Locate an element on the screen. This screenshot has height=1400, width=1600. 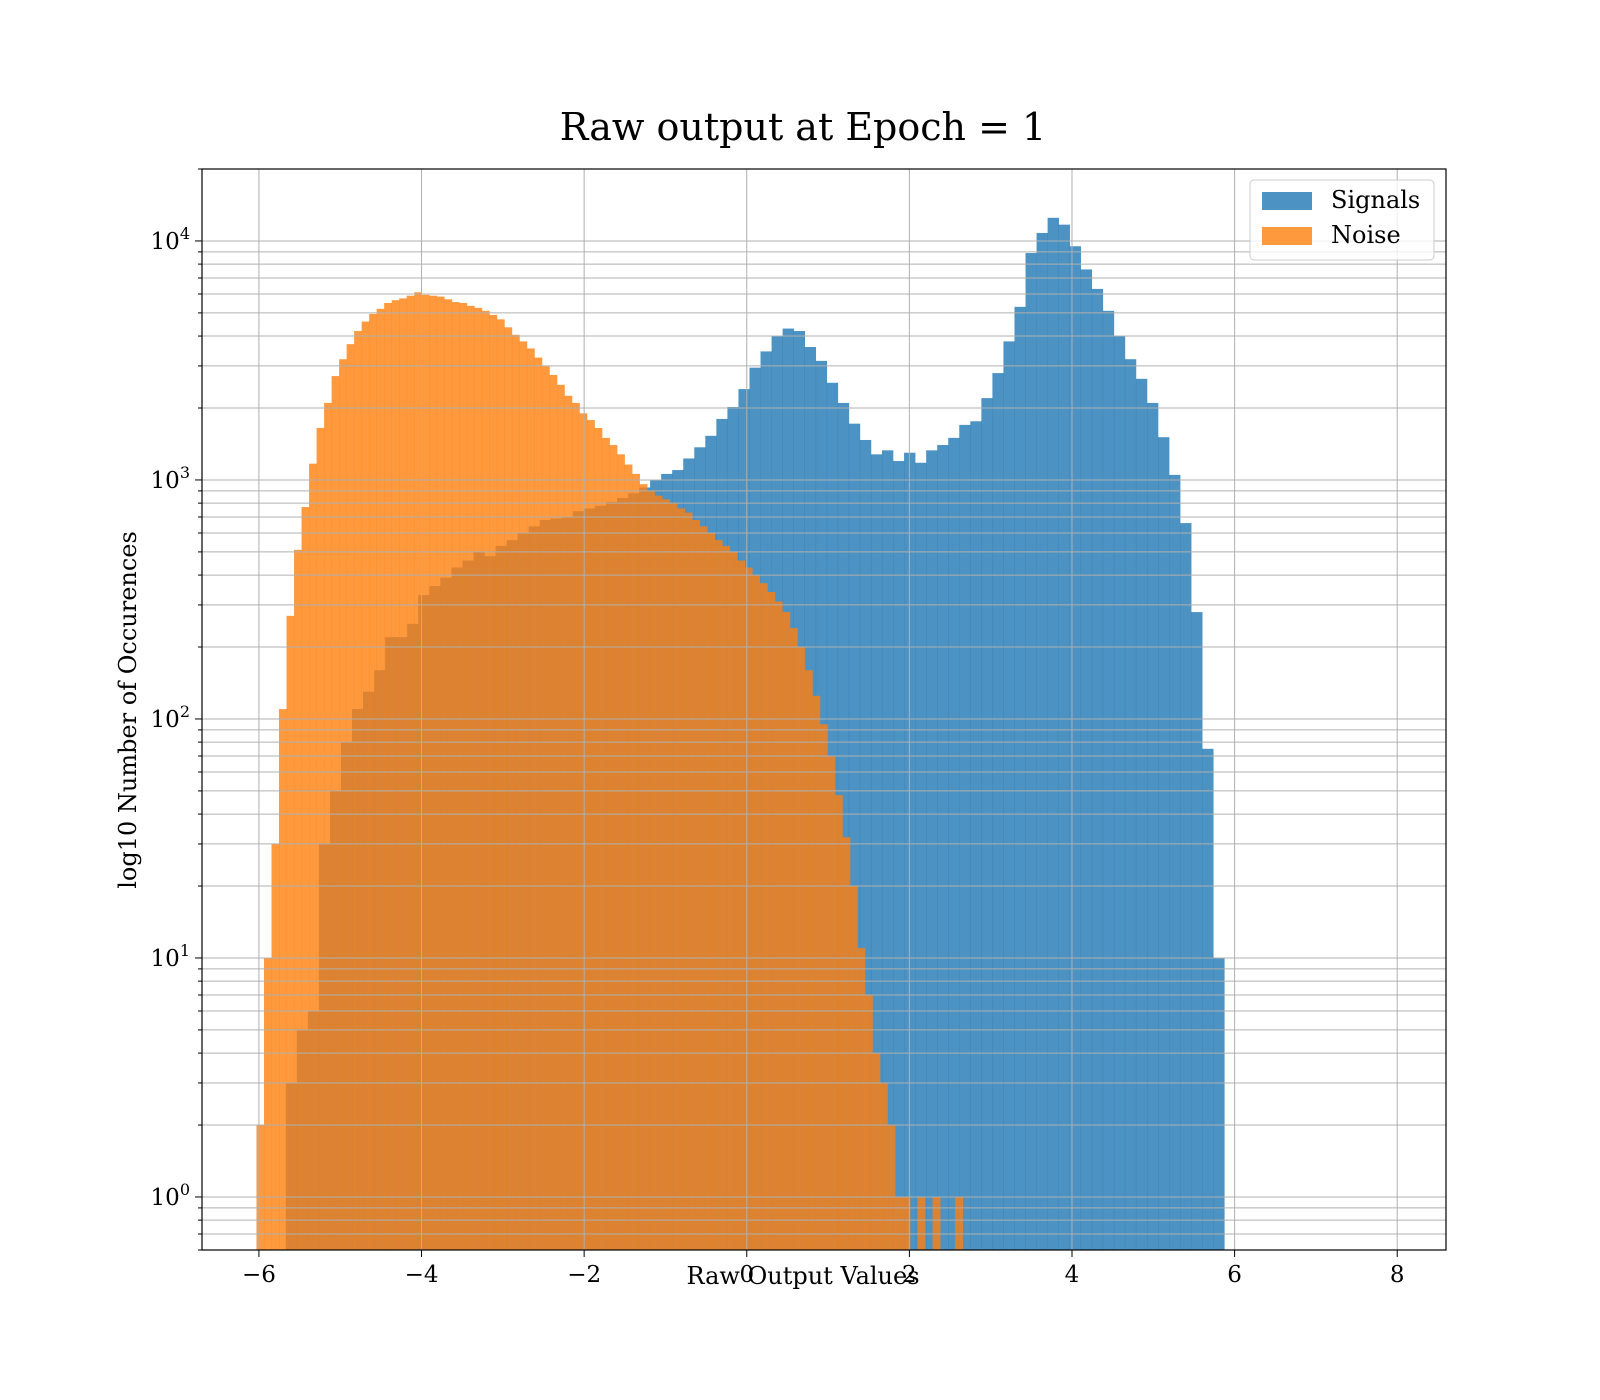
legend-swatch-signals is located at coordinates (1287, 201).